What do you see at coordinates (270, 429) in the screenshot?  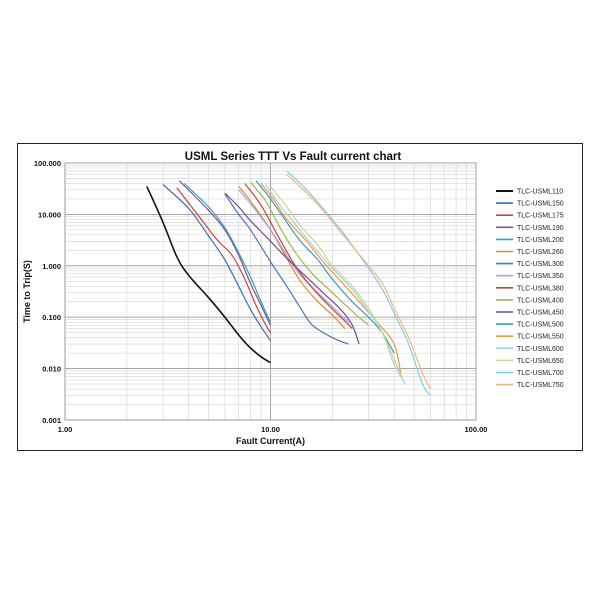 I see `x-tick-label: 10.00` at bounding box center [270, 429].